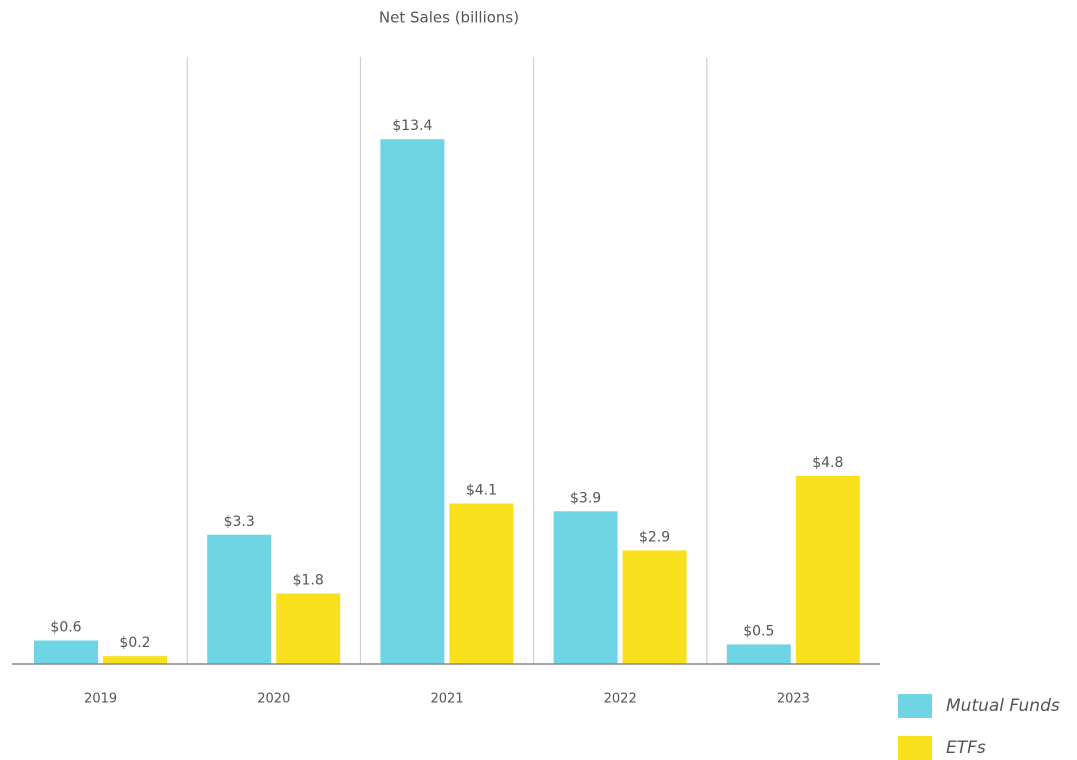  I want to click on x-tick-label: 2019, so click(100, 699).